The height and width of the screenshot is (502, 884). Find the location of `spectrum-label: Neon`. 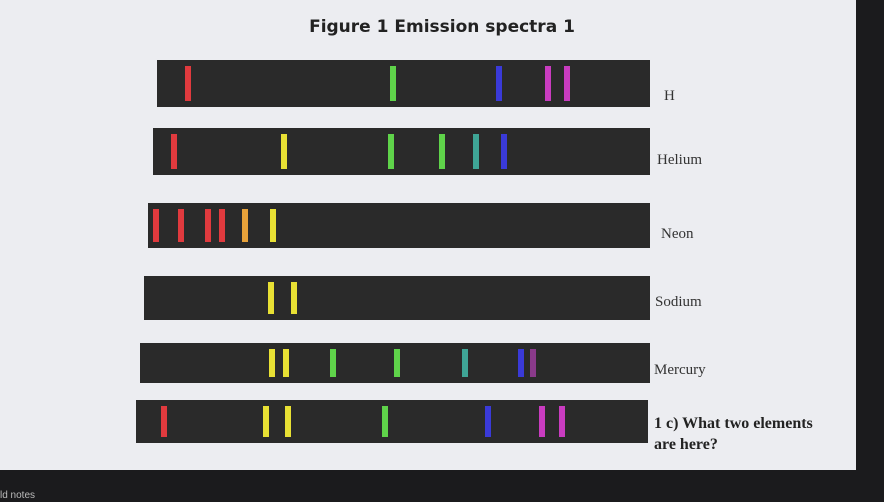

spectrum-label: Neon is located at coordinates (677, 234).